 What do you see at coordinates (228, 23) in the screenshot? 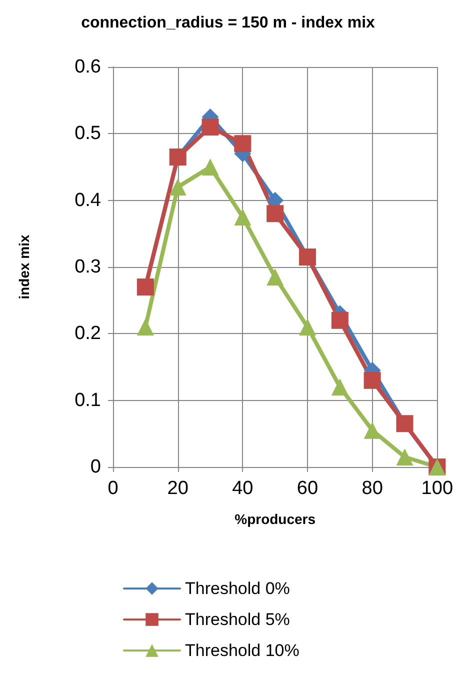
I see `chart-title: connection_radius = 150 m - index mix` at bounding box center [228, 23].